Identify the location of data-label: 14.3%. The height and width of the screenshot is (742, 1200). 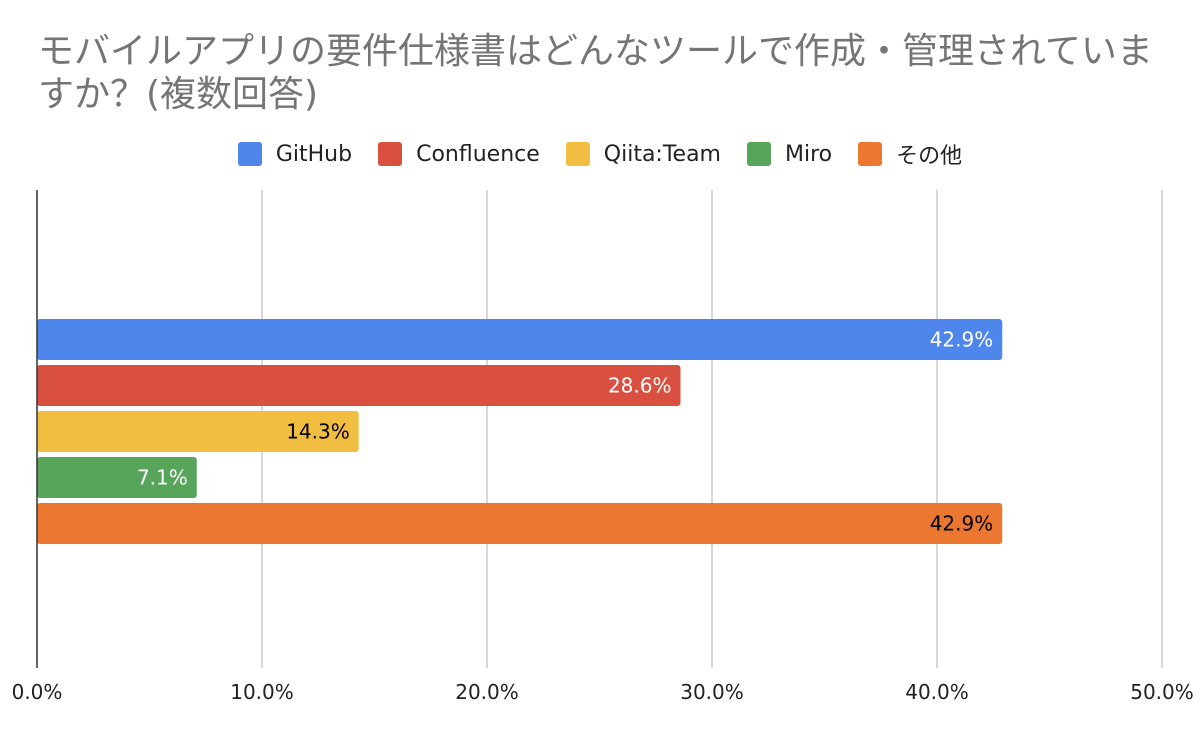
(318, 432).